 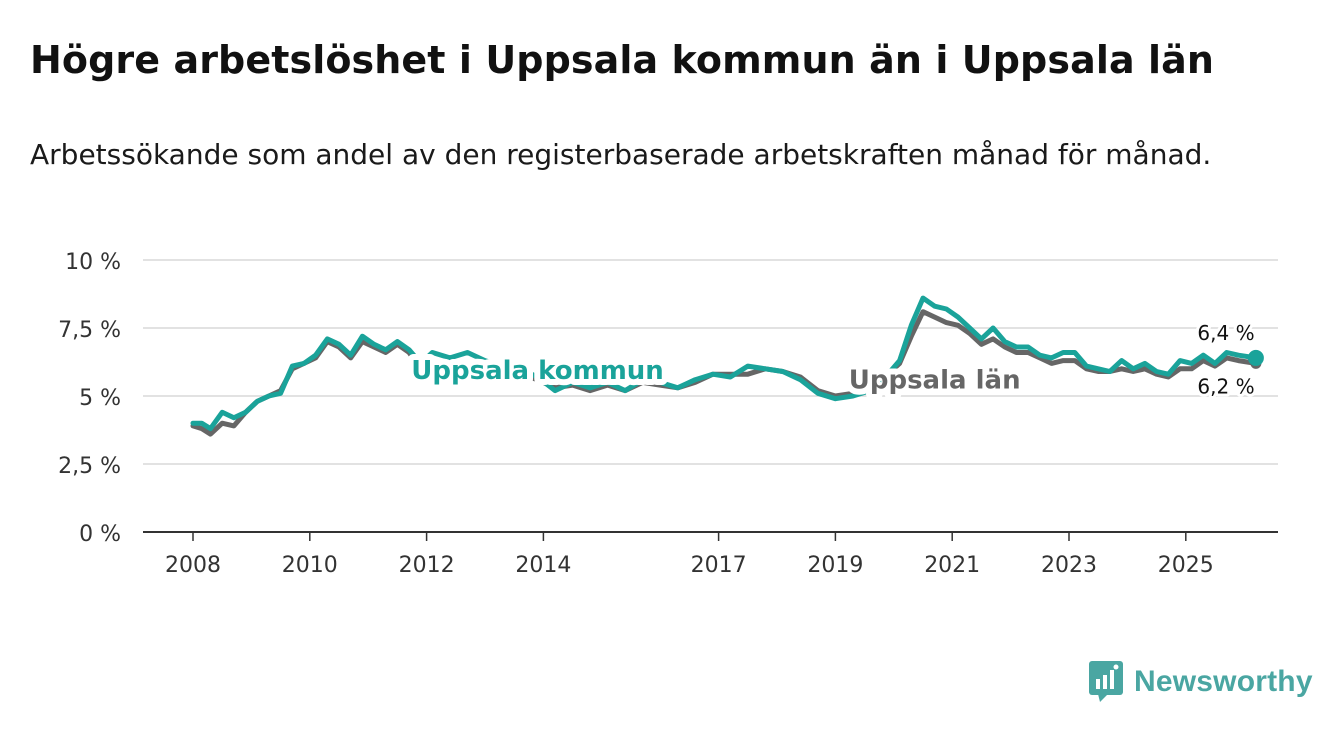 What do you see at coordinates (100, 534) in the screenshot?
I see `y-tick-label: 0 %` at bounding box center [100, 534].